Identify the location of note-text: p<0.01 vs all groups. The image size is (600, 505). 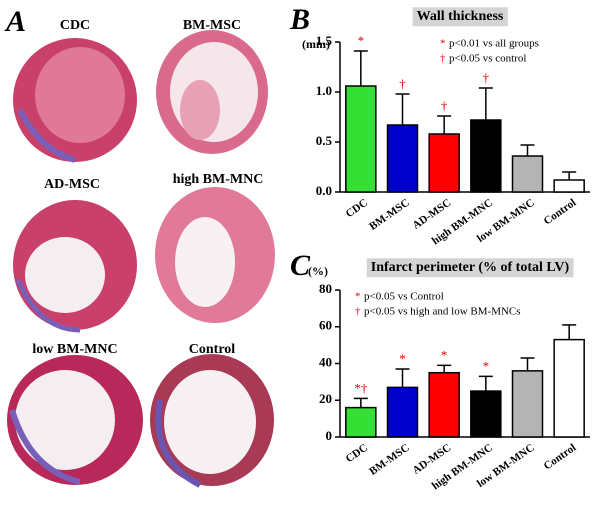
(494, 44).